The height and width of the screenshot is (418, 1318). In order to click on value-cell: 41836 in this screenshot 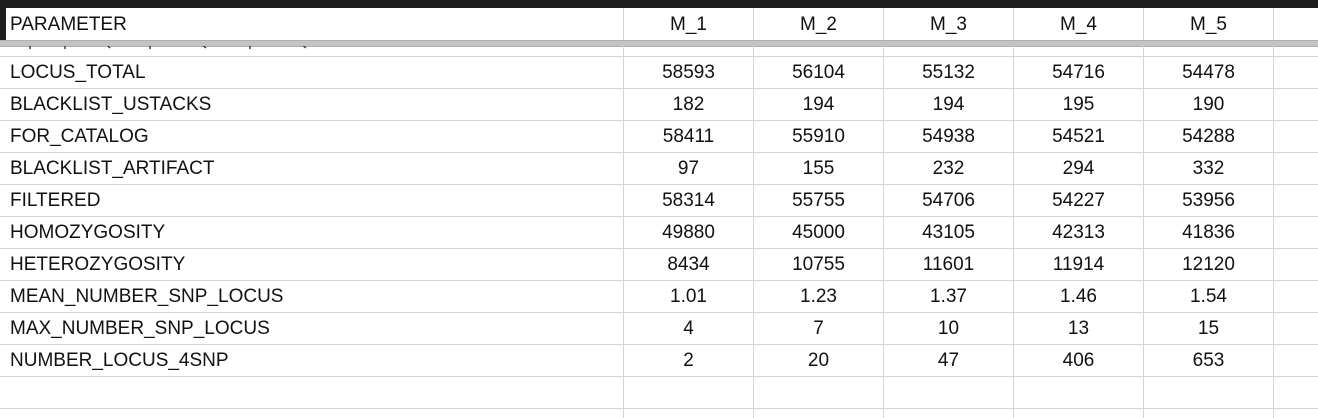, I will do `click(1209, 232)`.